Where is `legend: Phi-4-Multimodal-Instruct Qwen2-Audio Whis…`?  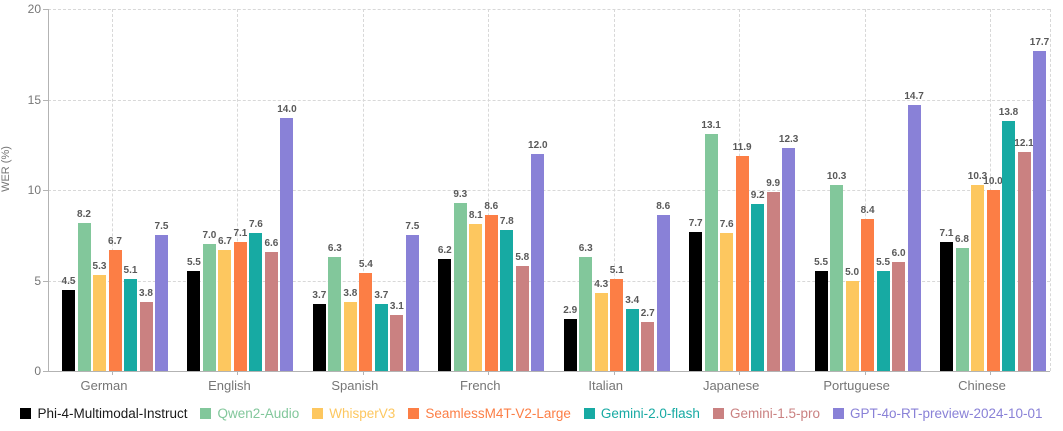
legend: Phi-4-Multimodal-Instruct Qwen2-Audio Whis… is located at coordinates (531, 413).